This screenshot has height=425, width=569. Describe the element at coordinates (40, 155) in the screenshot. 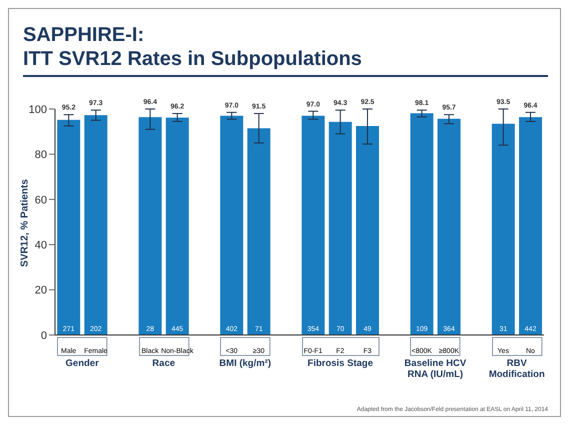

I see `y-tick-label: 80` at that location.